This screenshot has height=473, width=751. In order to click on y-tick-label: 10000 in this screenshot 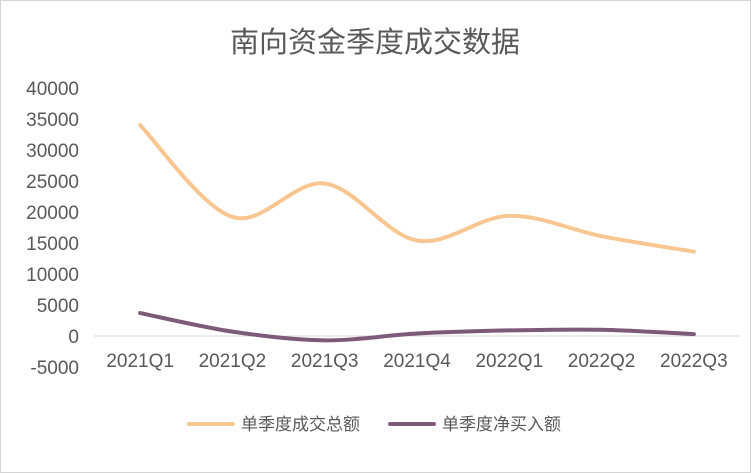, I will do `click(52, 275)`.